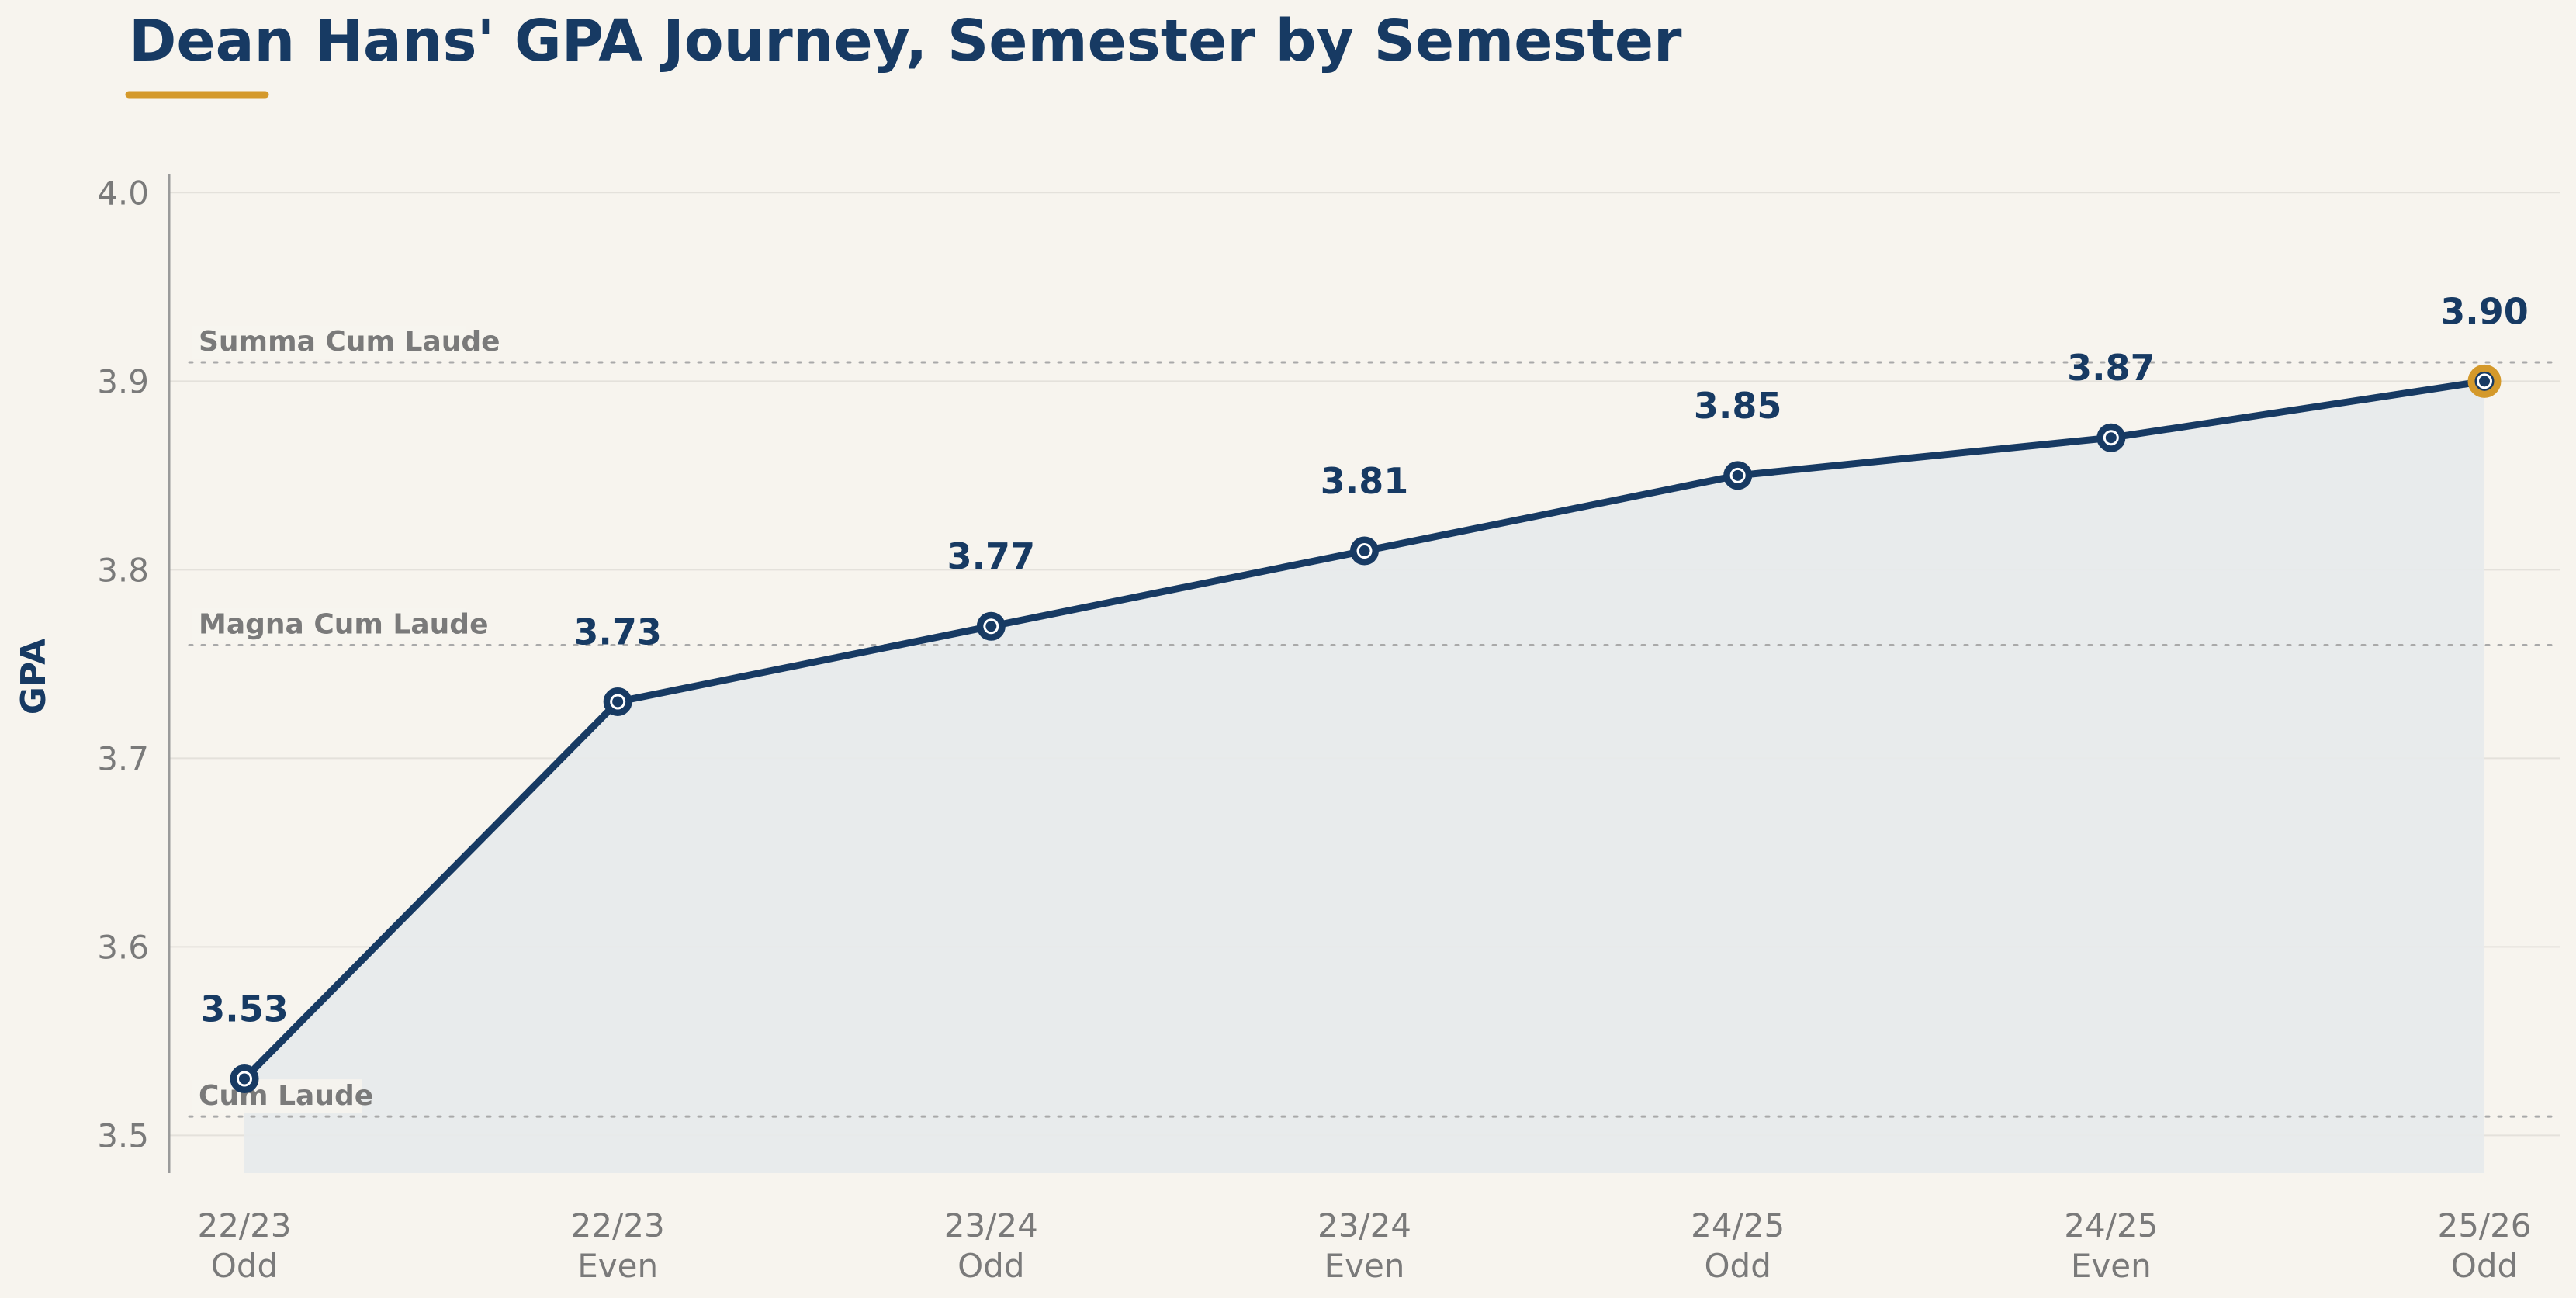 This screenshot has width=2576, height=1298. Describe the element at coordinates (34, 677) in the screenshot. I see `y-axis-label: GPA` at that location.